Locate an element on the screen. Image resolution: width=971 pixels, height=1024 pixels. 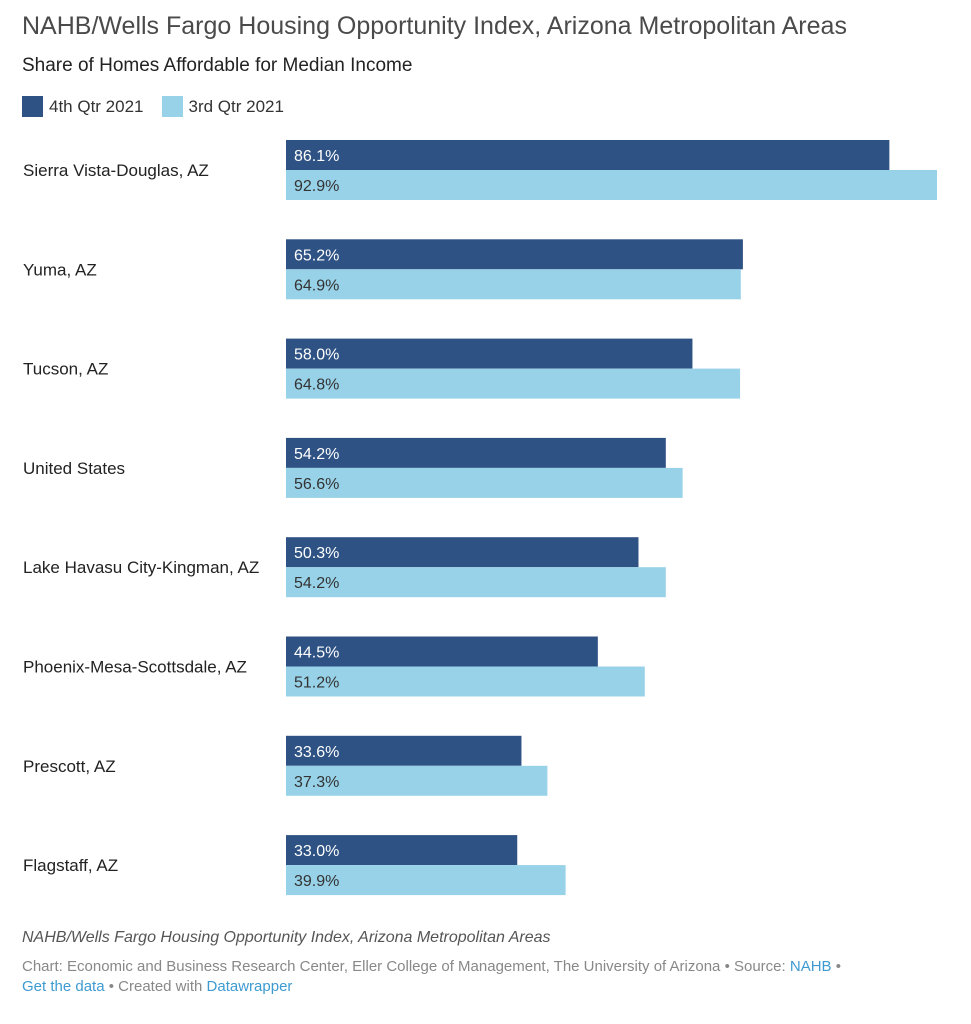
legend-item-q4: 4th Qtr 2021 is located at coordinates (83, 106).